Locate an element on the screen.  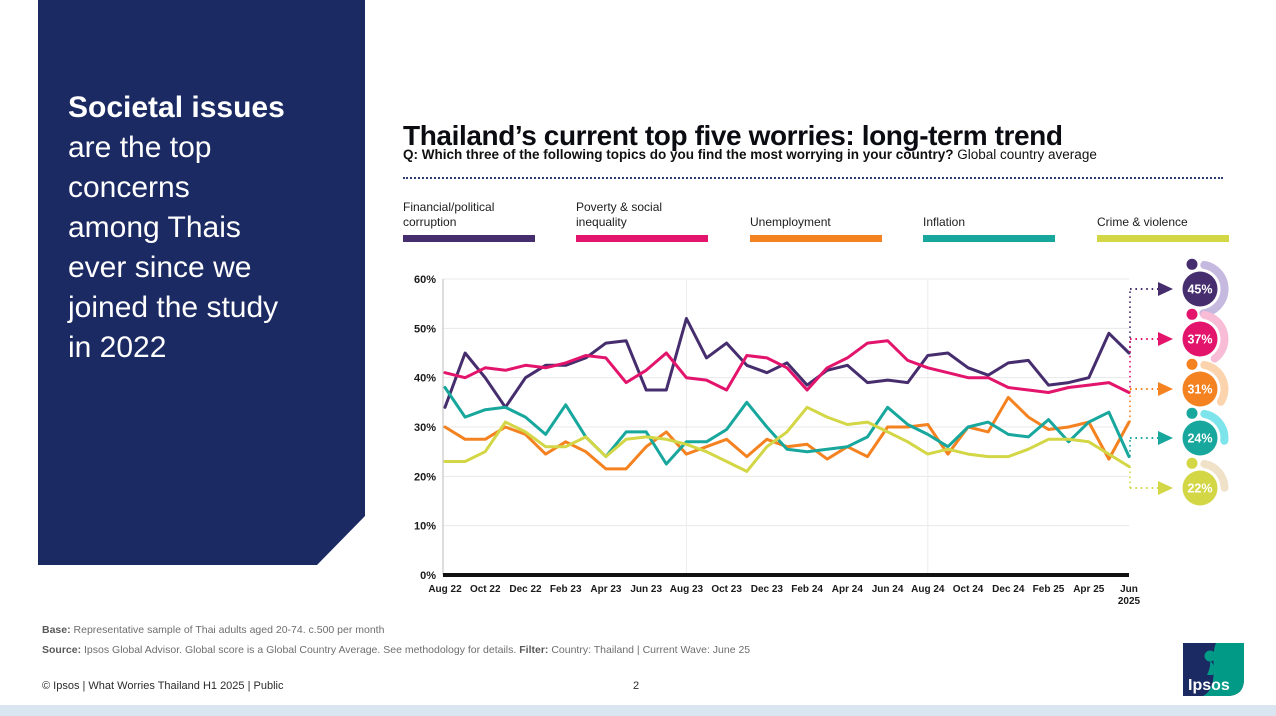
x-tick-label: Jun 24 is located at coordinates (888, 589).